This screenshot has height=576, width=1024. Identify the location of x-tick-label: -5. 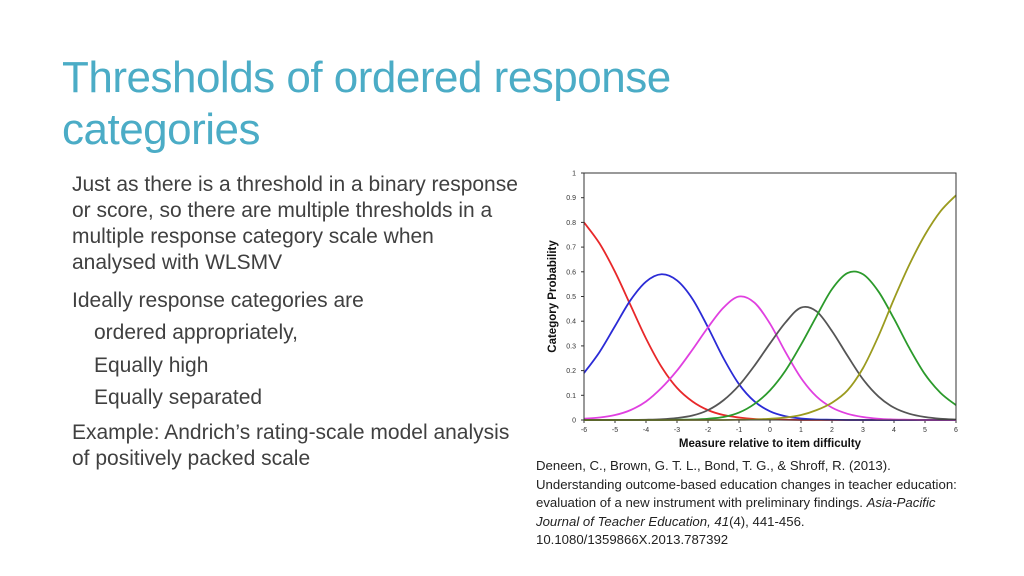
(615, 430).